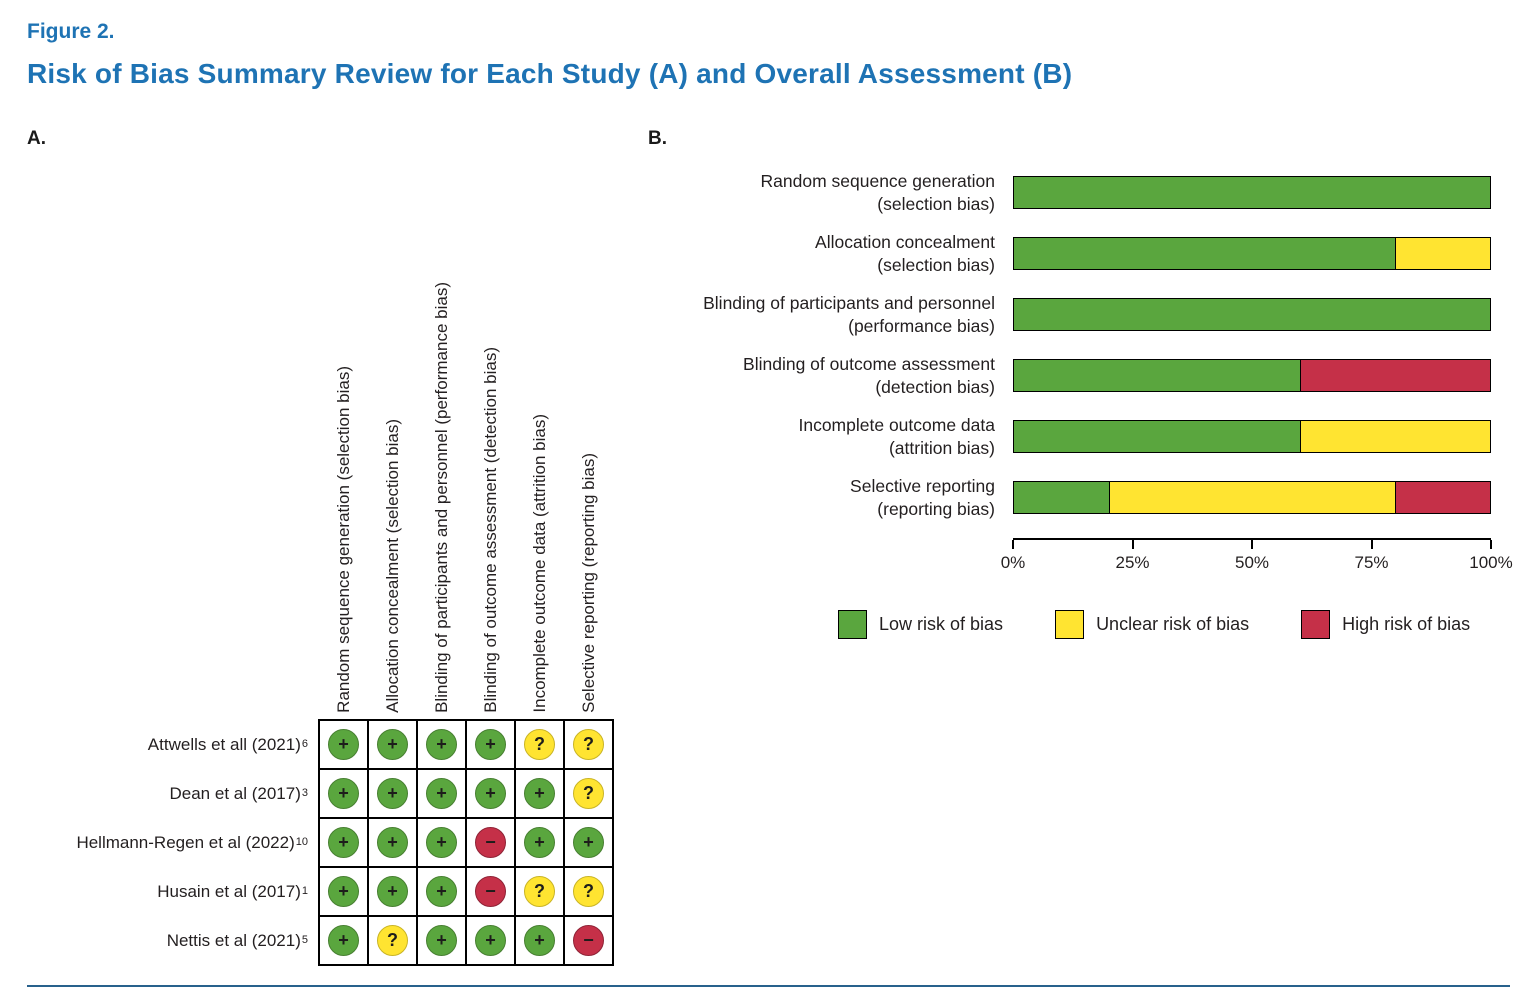 This screenshot has height=1002, width=1536. I want to click on axis-tick-label: 0%, so click(1013, 562).